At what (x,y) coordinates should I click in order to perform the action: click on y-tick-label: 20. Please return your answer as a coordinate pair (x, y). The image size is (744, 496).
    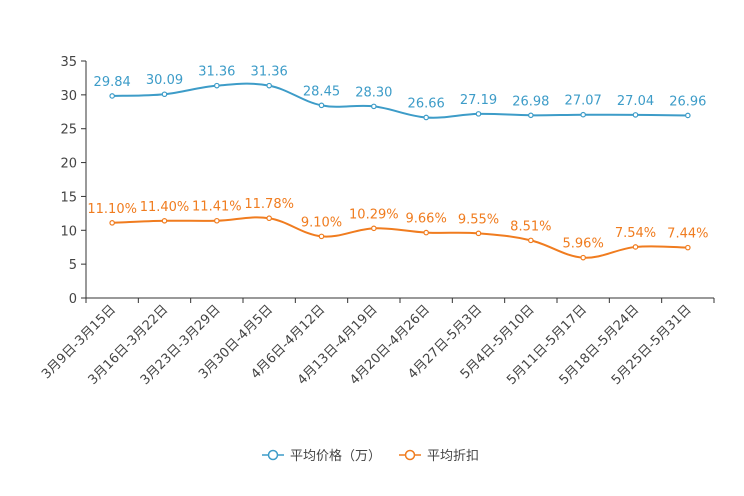
    Looking at the image, I should click on (68, 164).